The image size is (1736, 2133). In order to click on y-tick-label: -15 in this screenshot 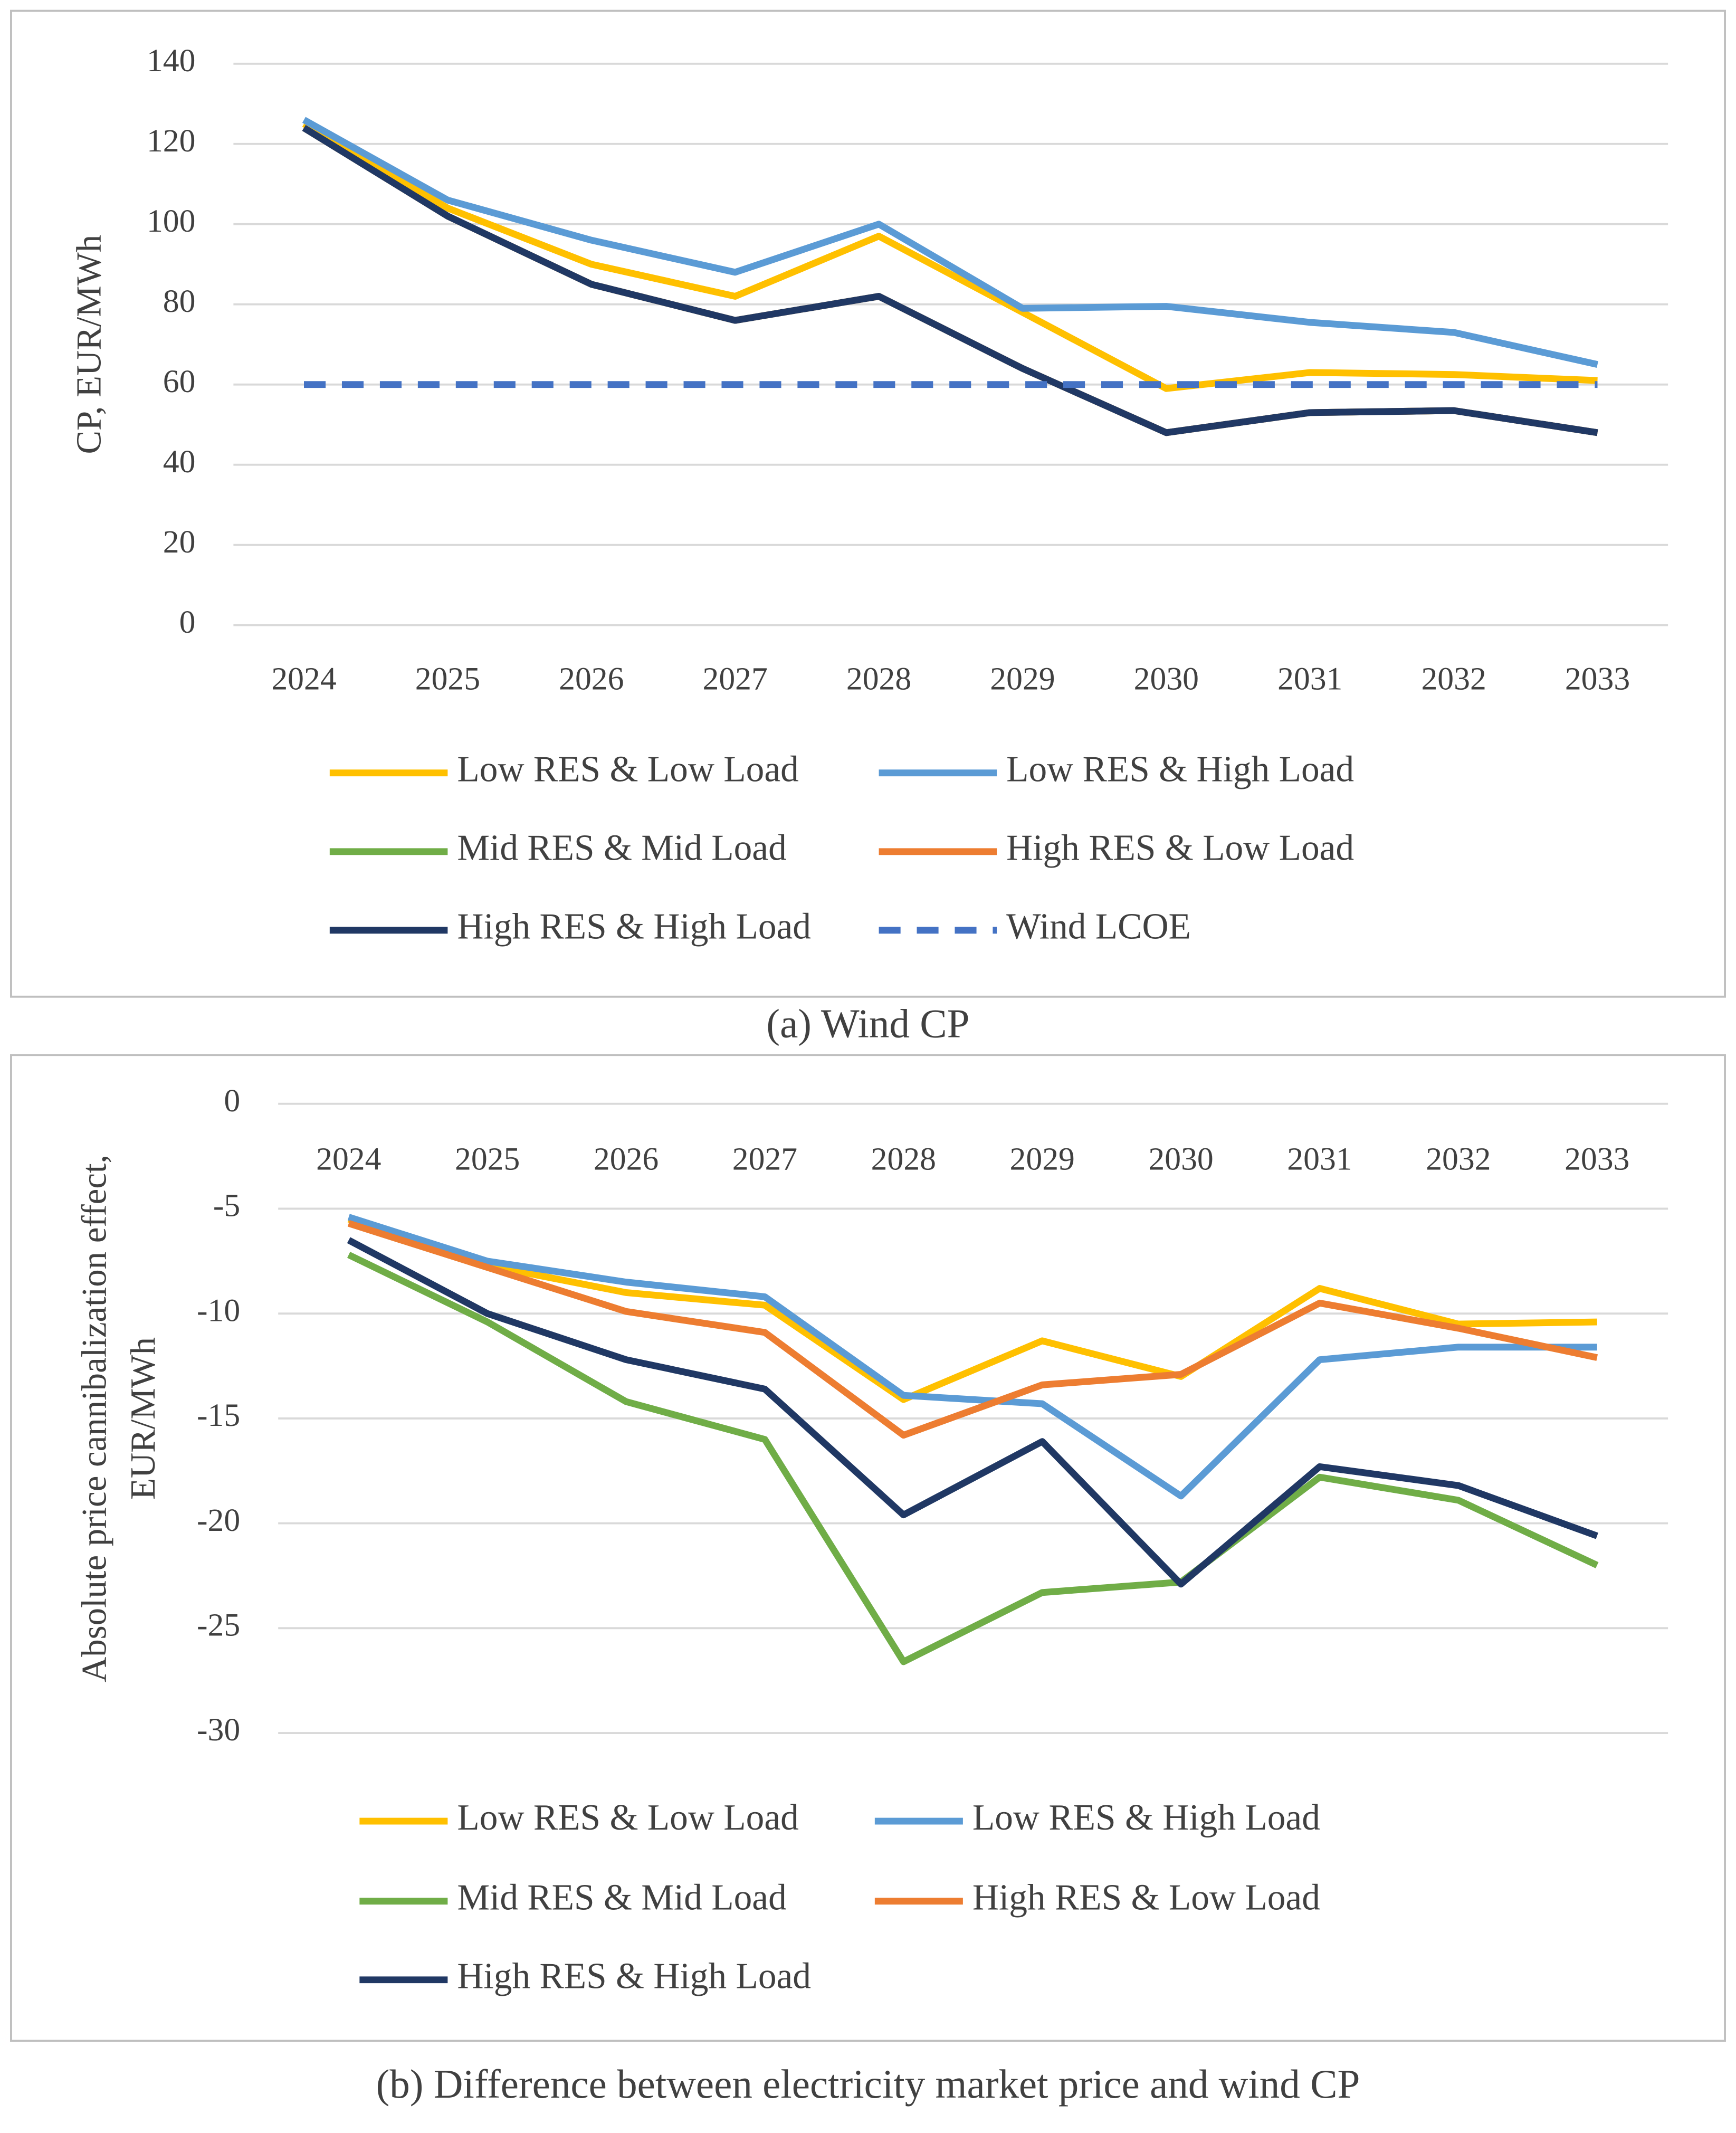, I will do `click(218, 1415)`.